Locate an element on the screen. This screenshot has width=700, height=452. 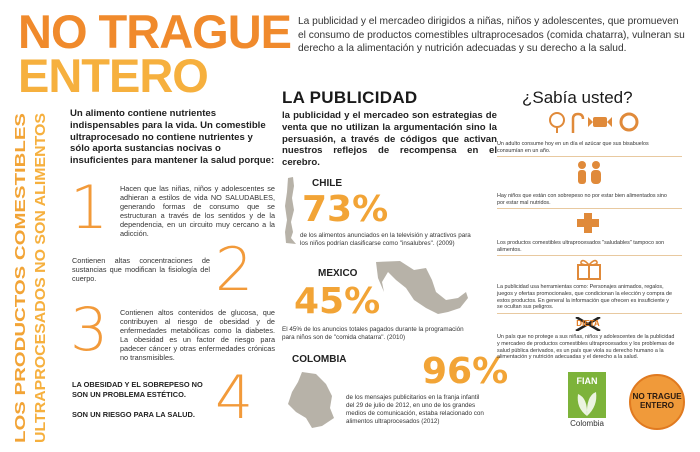
badge-line1: NO TRAGUE is located at coordinates (657, 396).